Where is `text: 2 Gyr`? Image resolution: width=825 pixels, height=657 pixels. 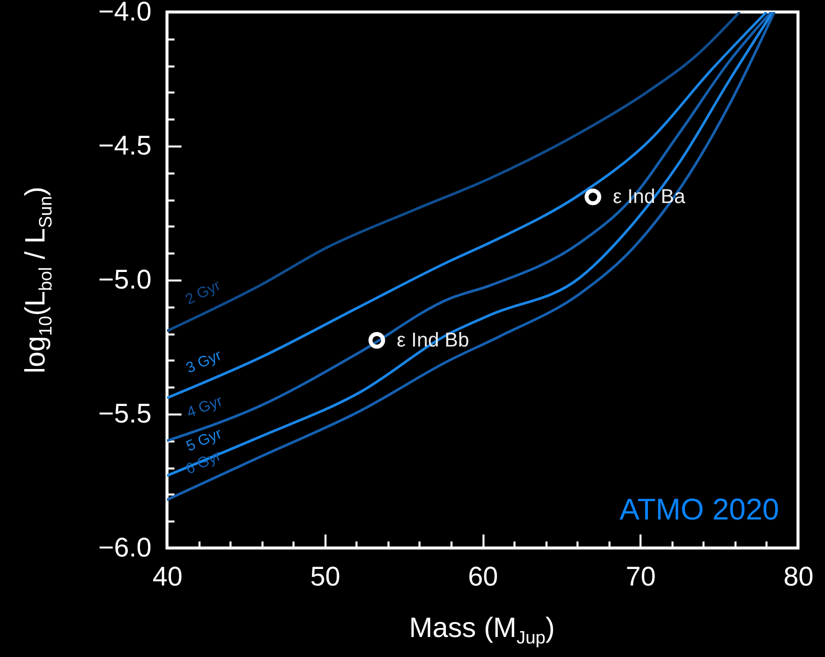
text: 2 Gyr is located at coordinates (203, 292).